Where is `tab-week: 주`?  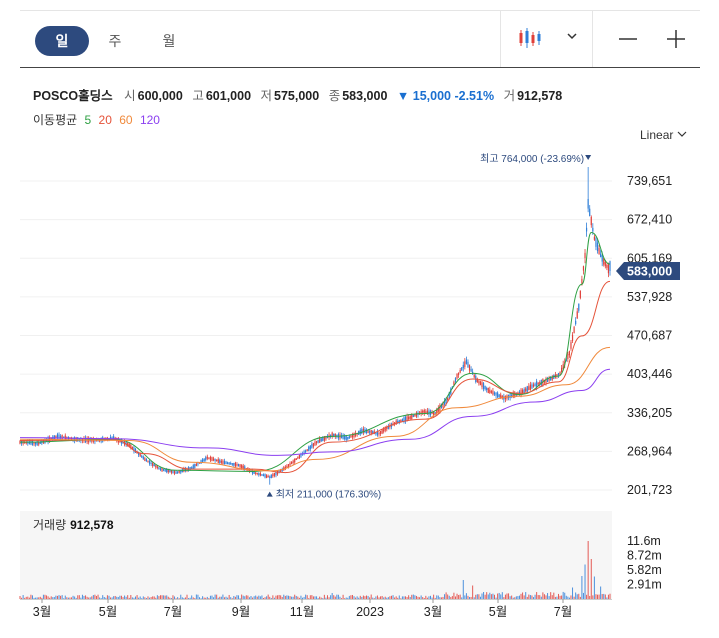
tab-week: 주 is located at coordinates (115, 41).